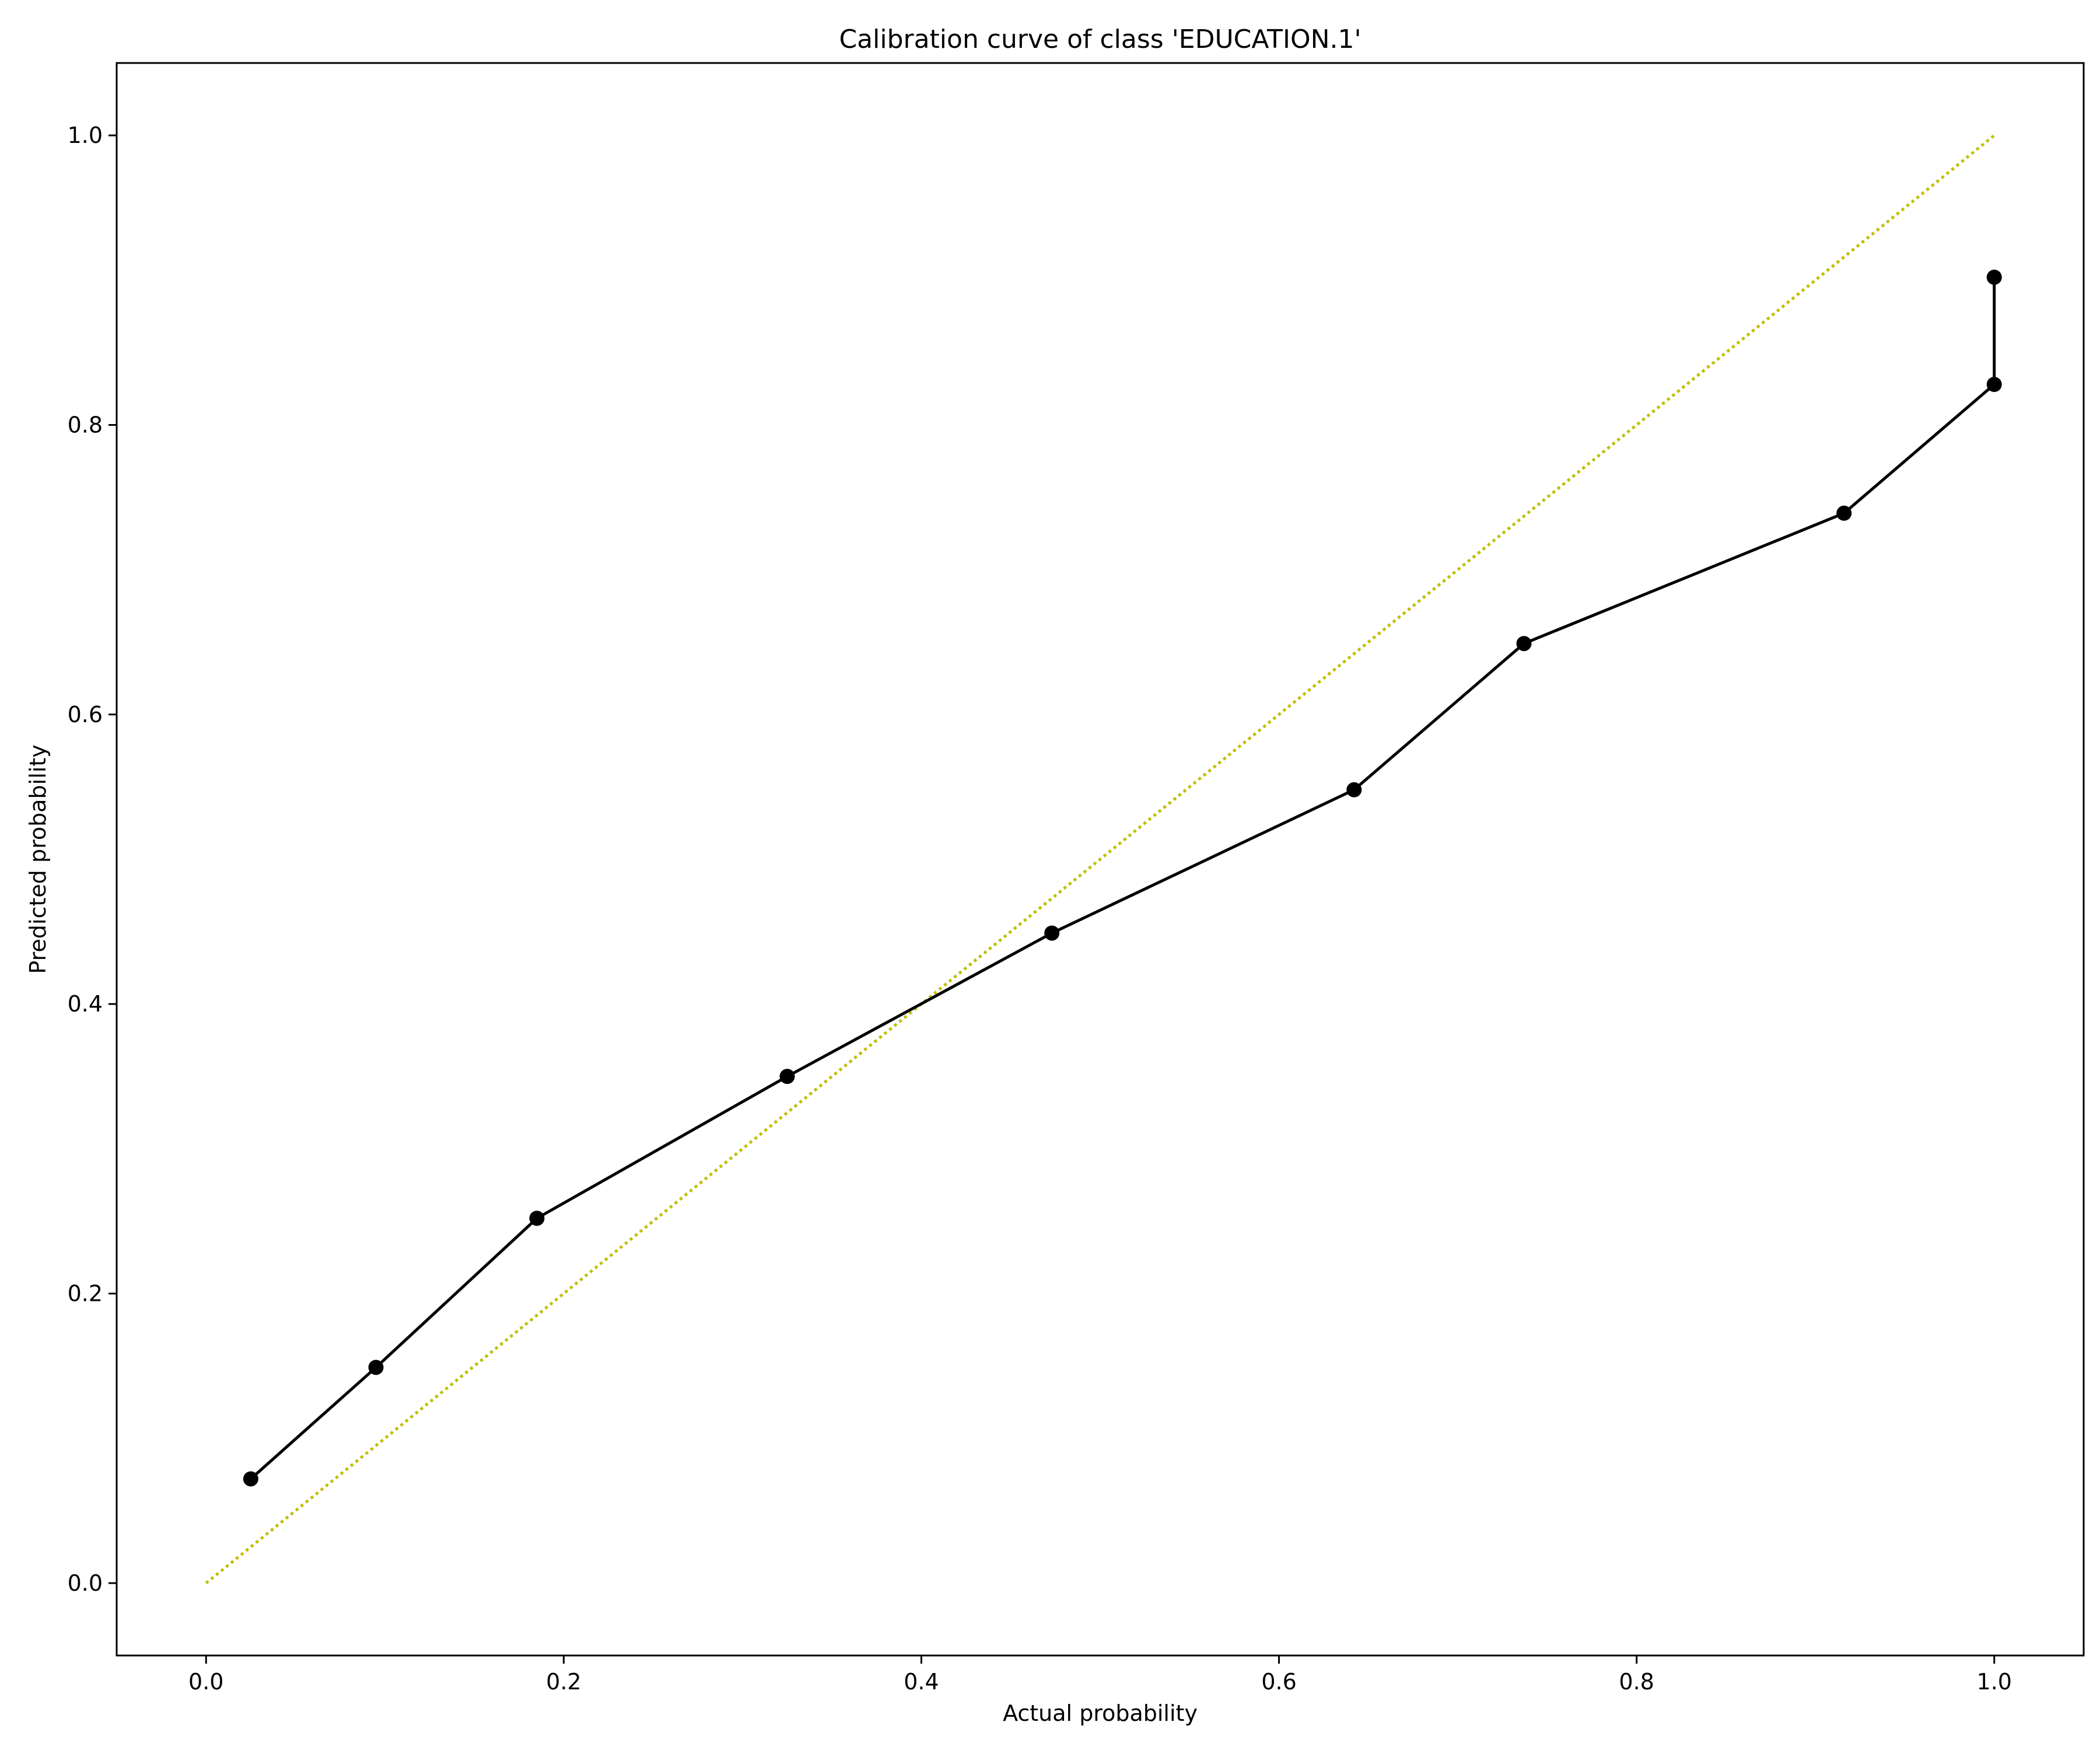 The height and width of the screenshot is (1750, 2100). I want to click on y-tick-label-3: 0.6, so click(85, 715).